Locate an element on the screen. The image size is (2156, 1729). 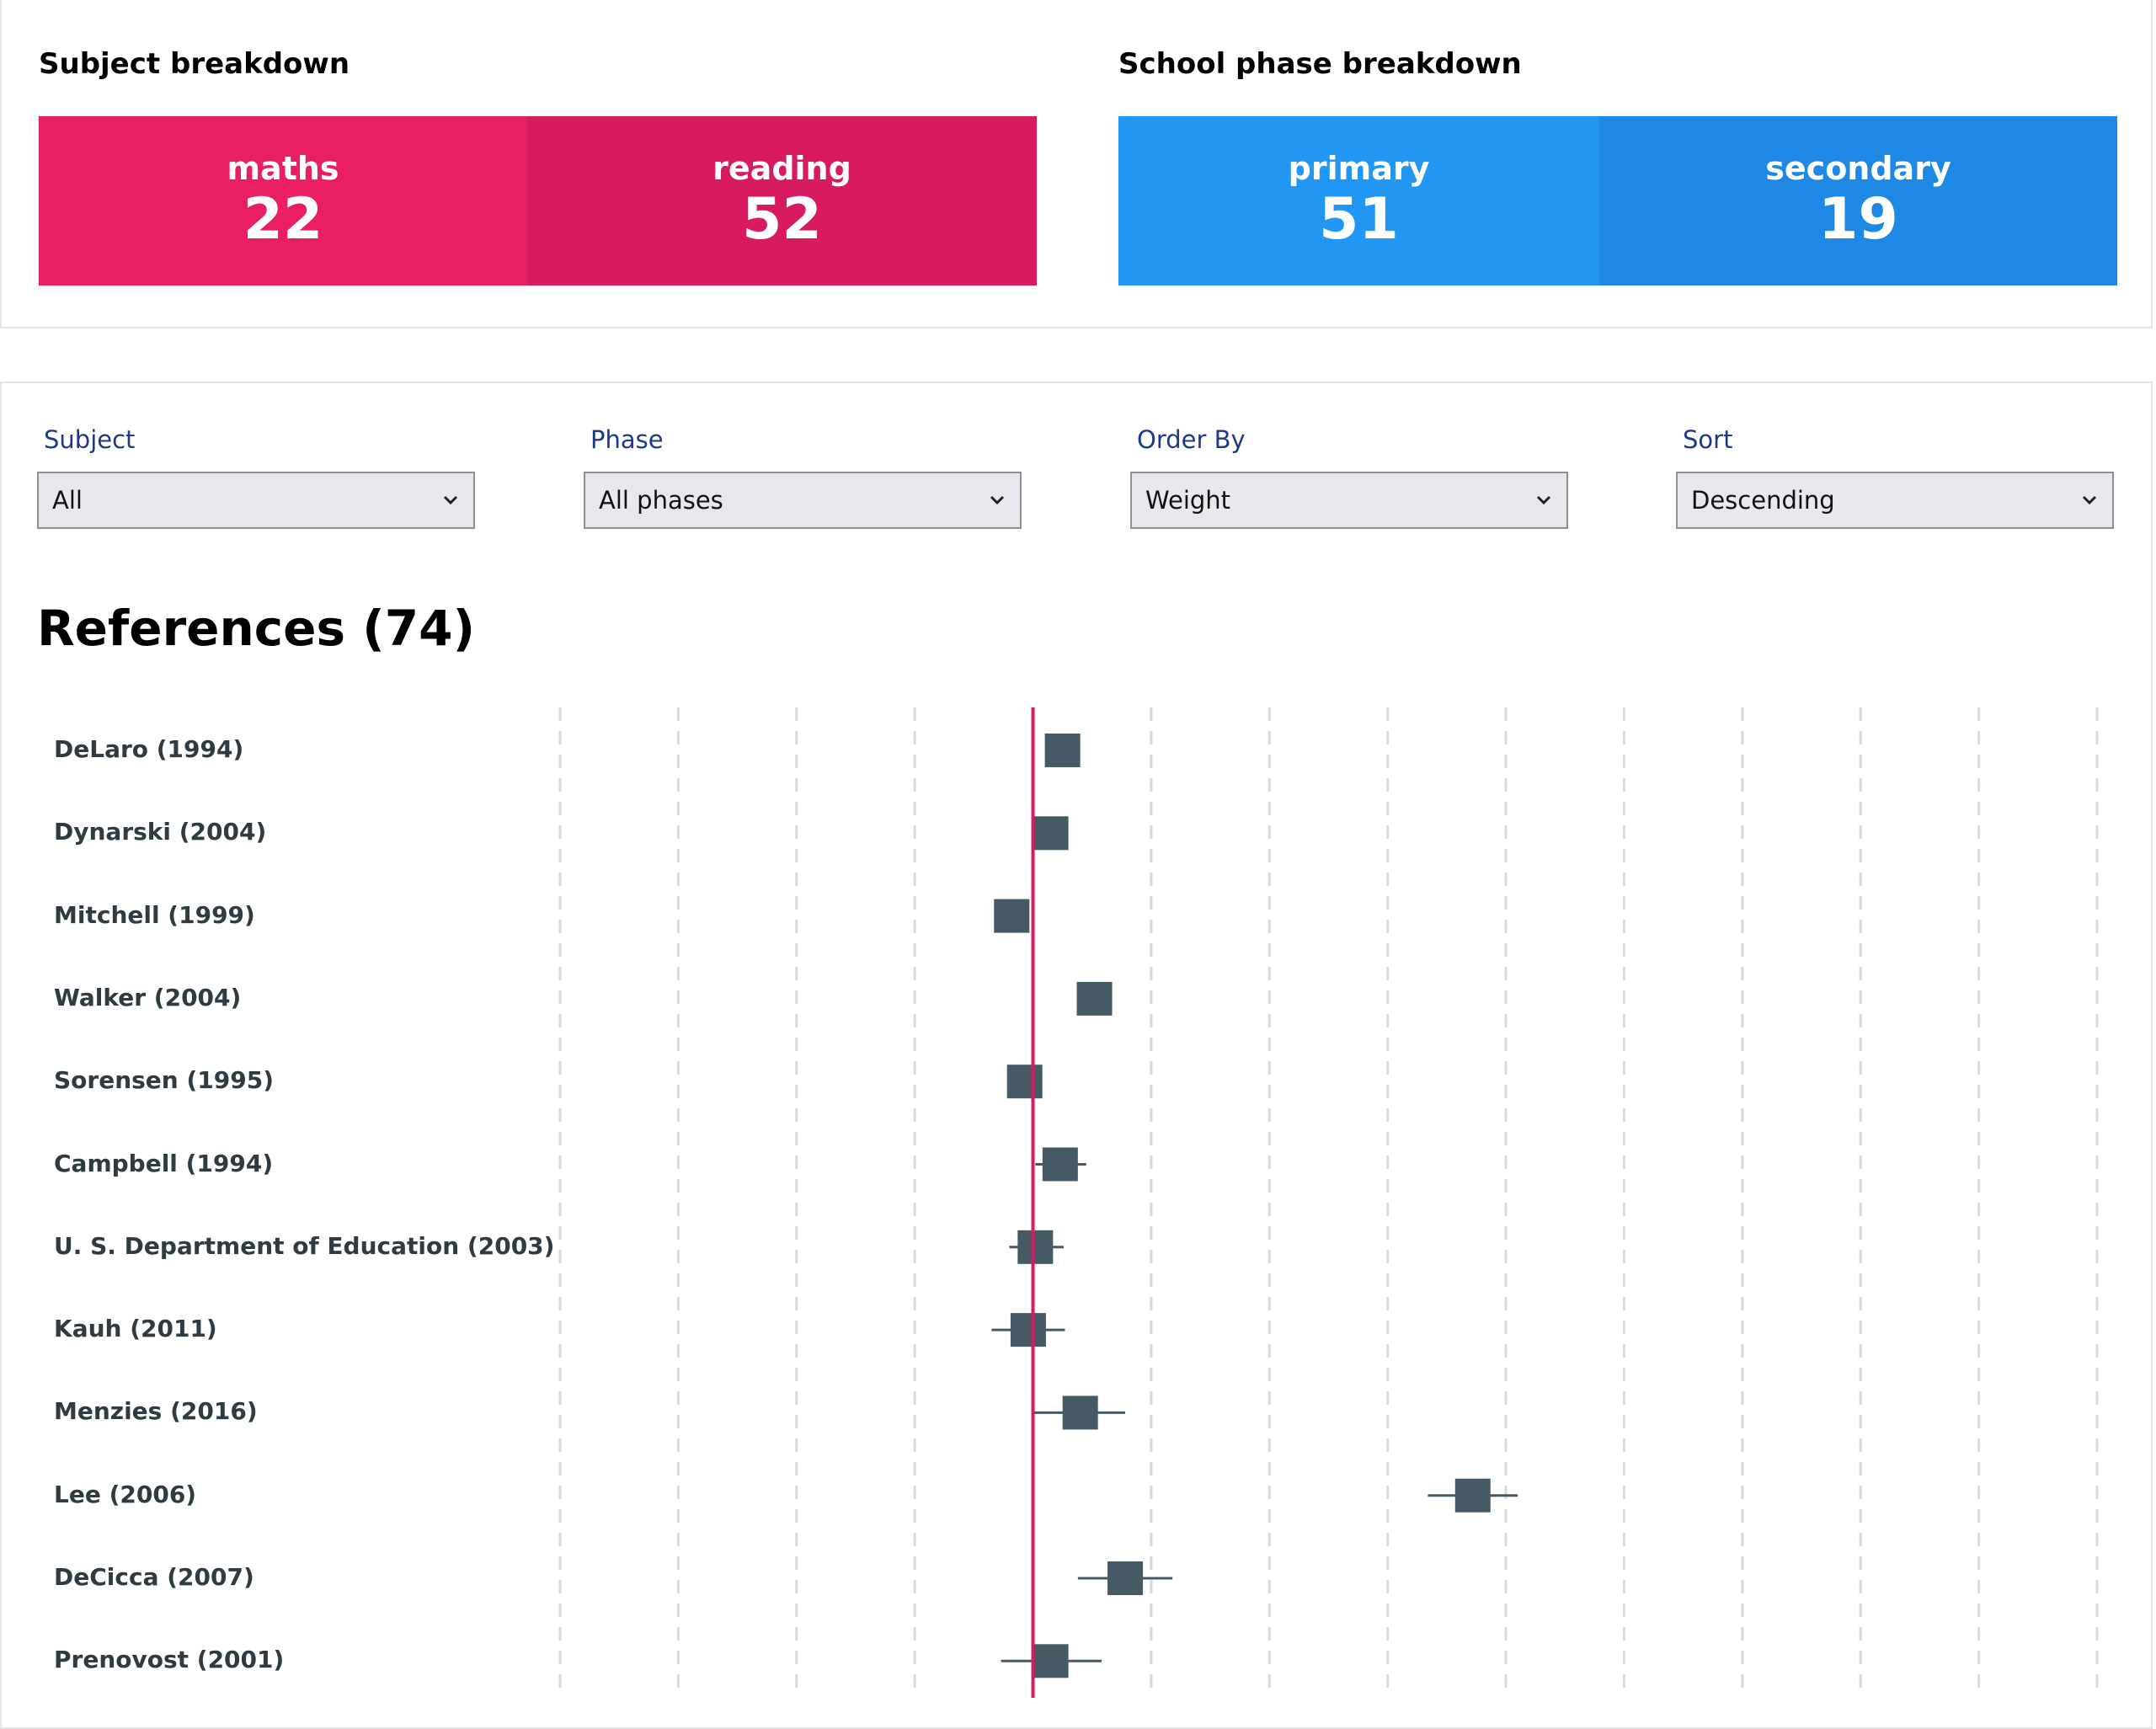
segment-label: reading is located at coordinates (781, 168).